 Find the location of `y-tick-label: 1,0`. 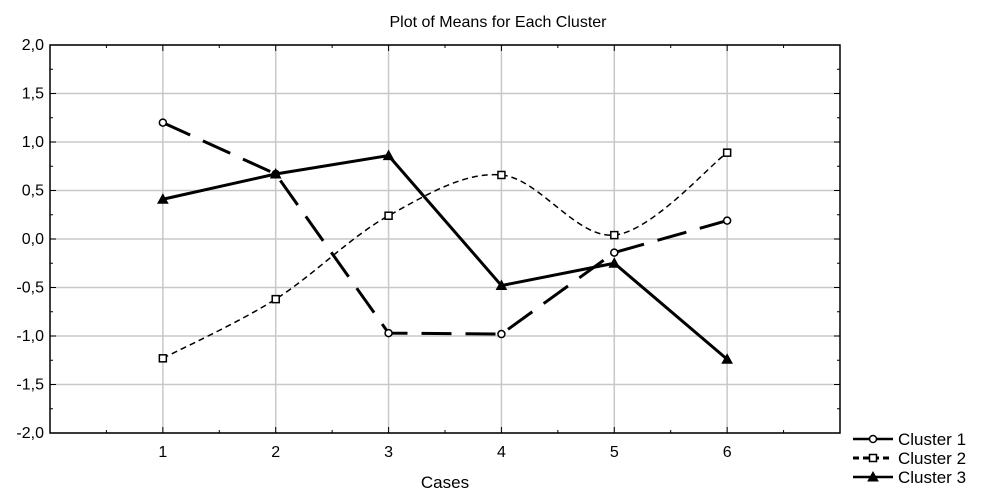

y-tick-label: 1,0 is located at coordinates (33, 142).